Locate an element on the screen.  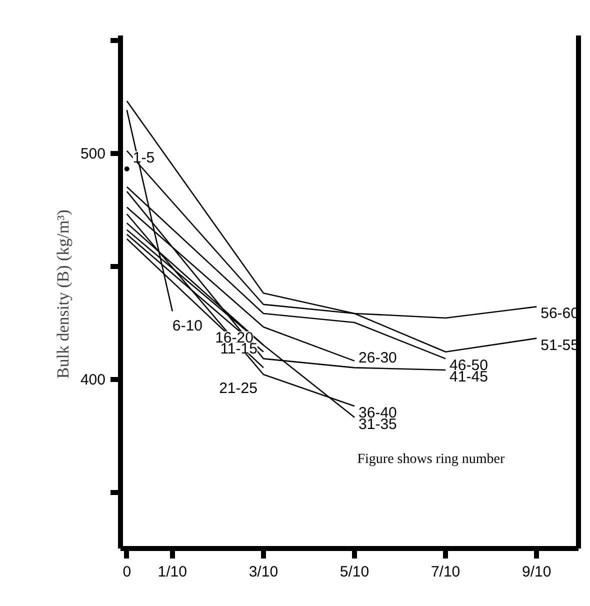
x-tick-label: 1/10 is located at coordinates (173, 572).